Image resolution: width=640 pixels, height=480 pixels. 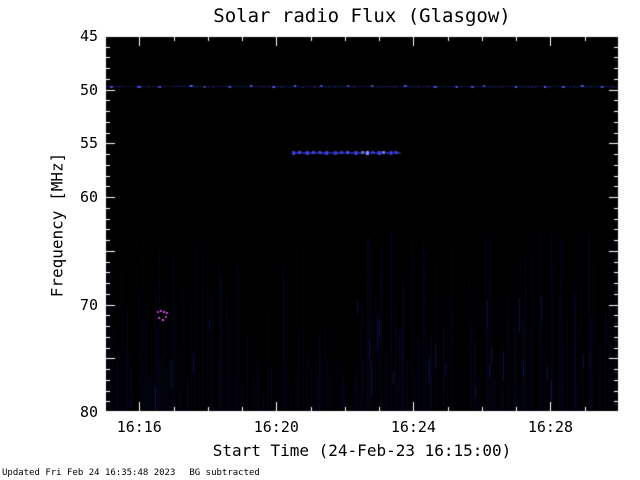 I want to click on y-tick-label: 45, so click(x=88, y=36).